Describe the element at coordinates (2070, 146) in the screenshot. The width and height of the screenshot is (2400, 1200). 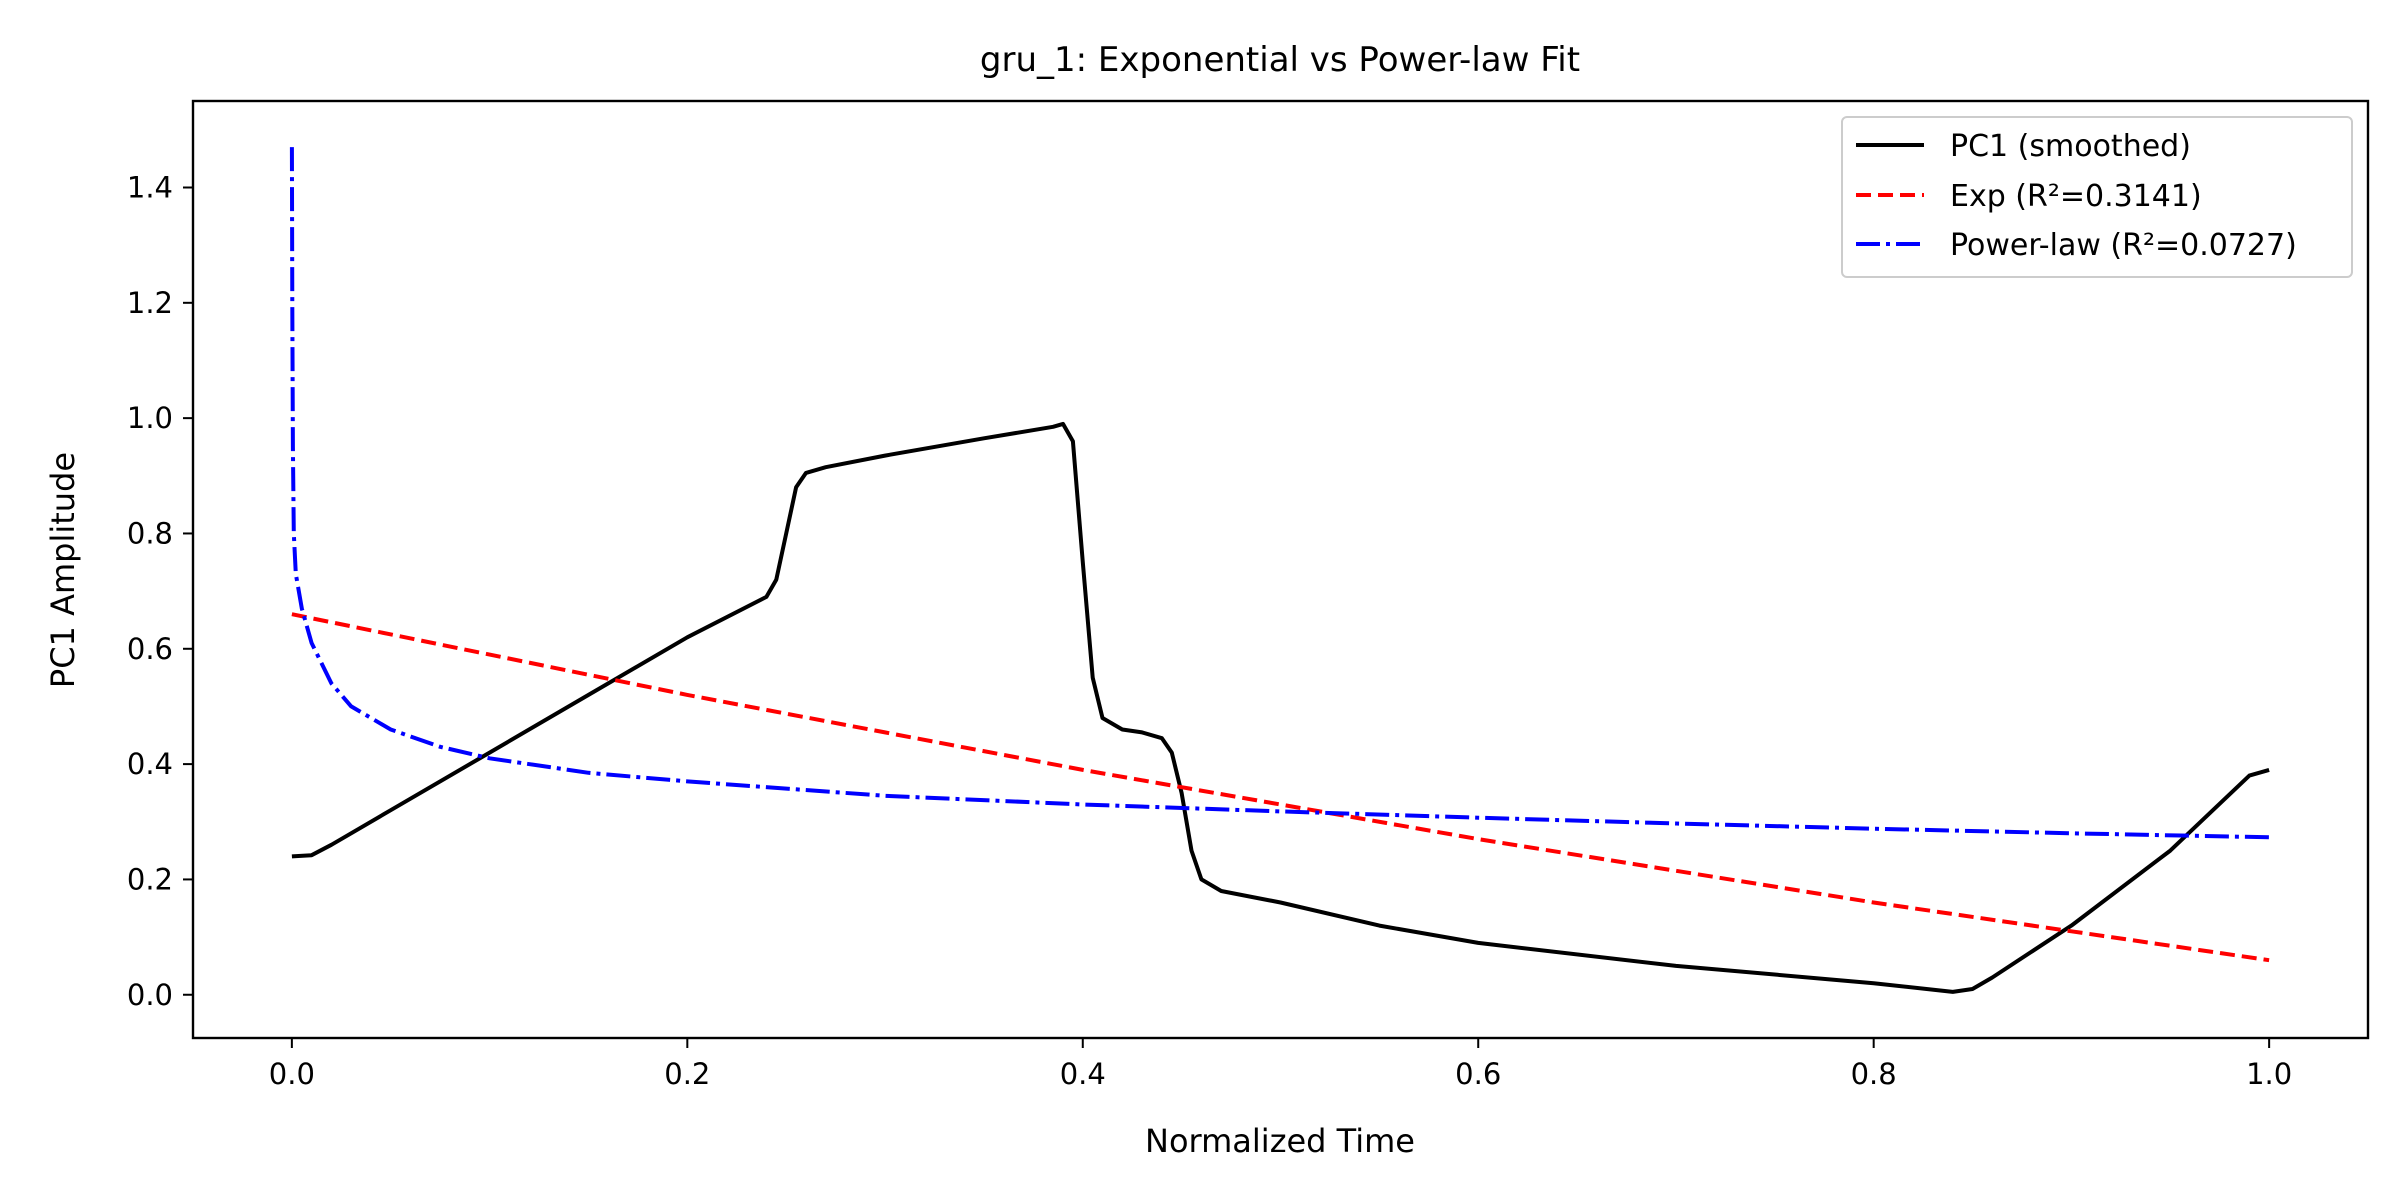
I see `legend-label-pc1: PC1 (smoothed)` at that location.